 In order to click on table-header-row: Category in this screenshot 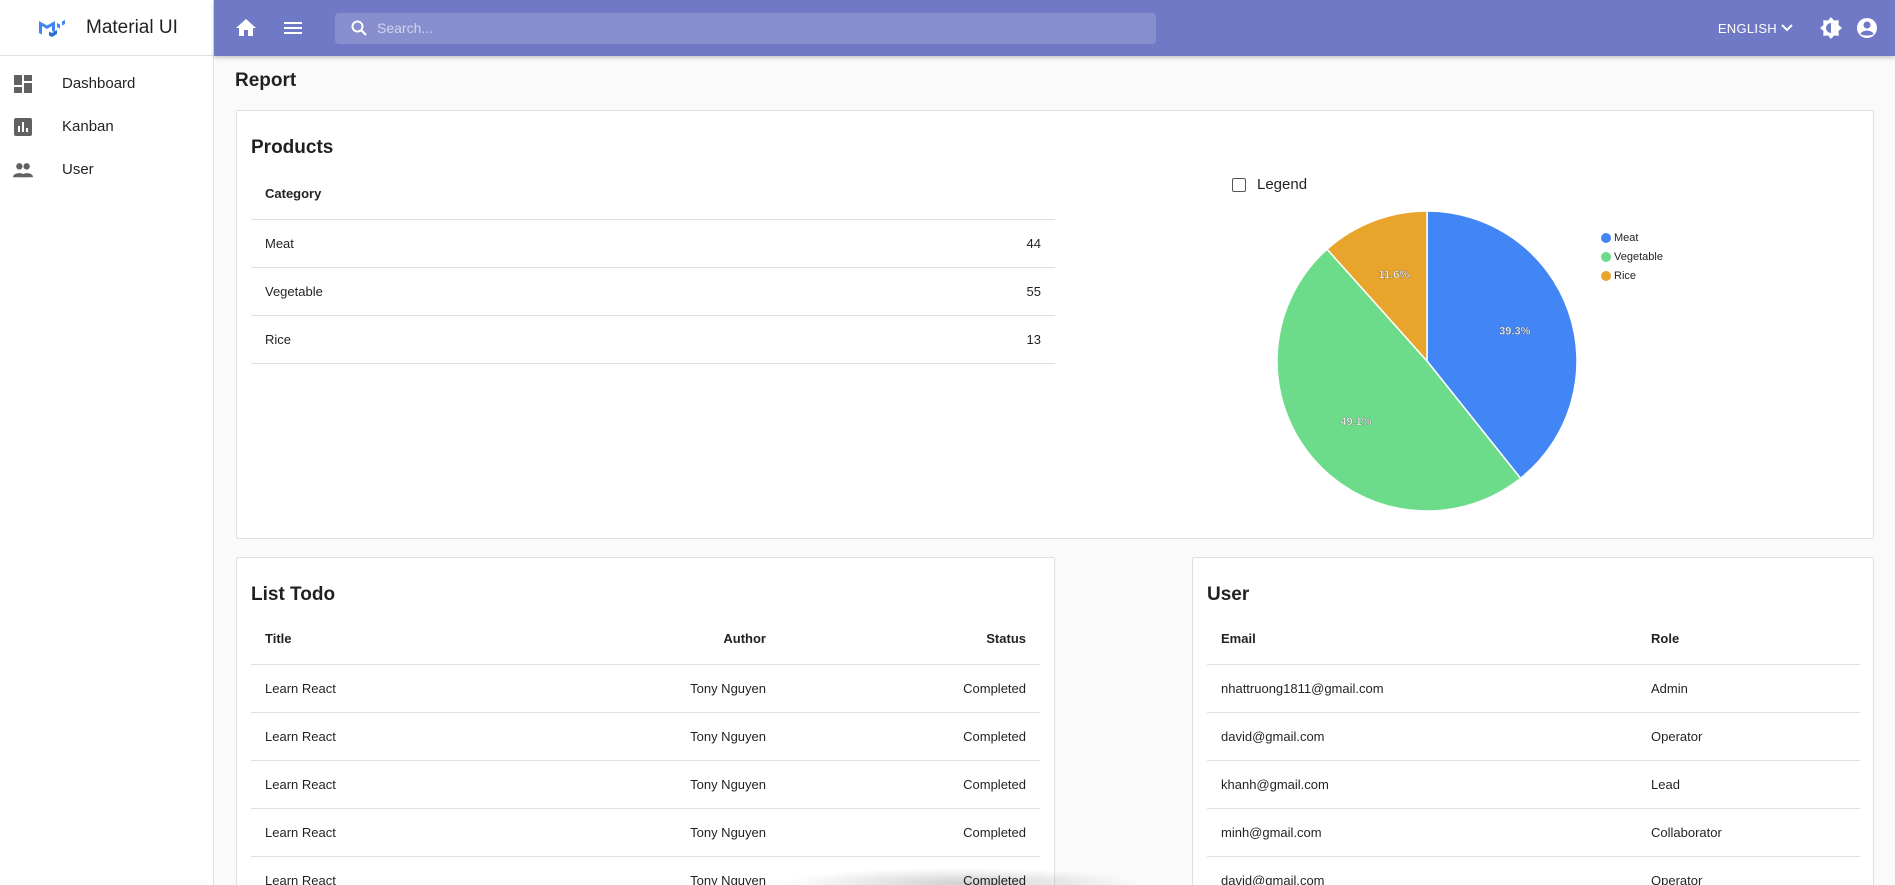, I will do `click(653, 194)`.